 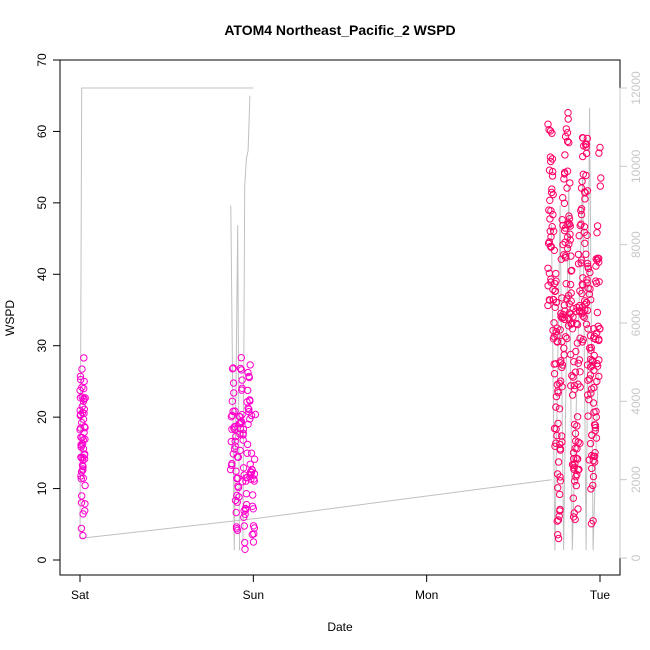 What do you see at coordinates (42, 203) in the screenshot?
I see `y-tick-label: 50` at bounding box center [42, 203].